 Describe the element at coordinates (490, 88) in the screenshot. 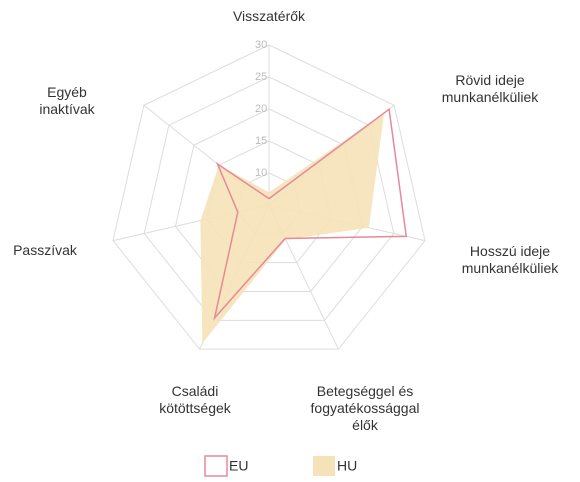

I see `category-label: Rövid ideje munkanélküliek` at that location.